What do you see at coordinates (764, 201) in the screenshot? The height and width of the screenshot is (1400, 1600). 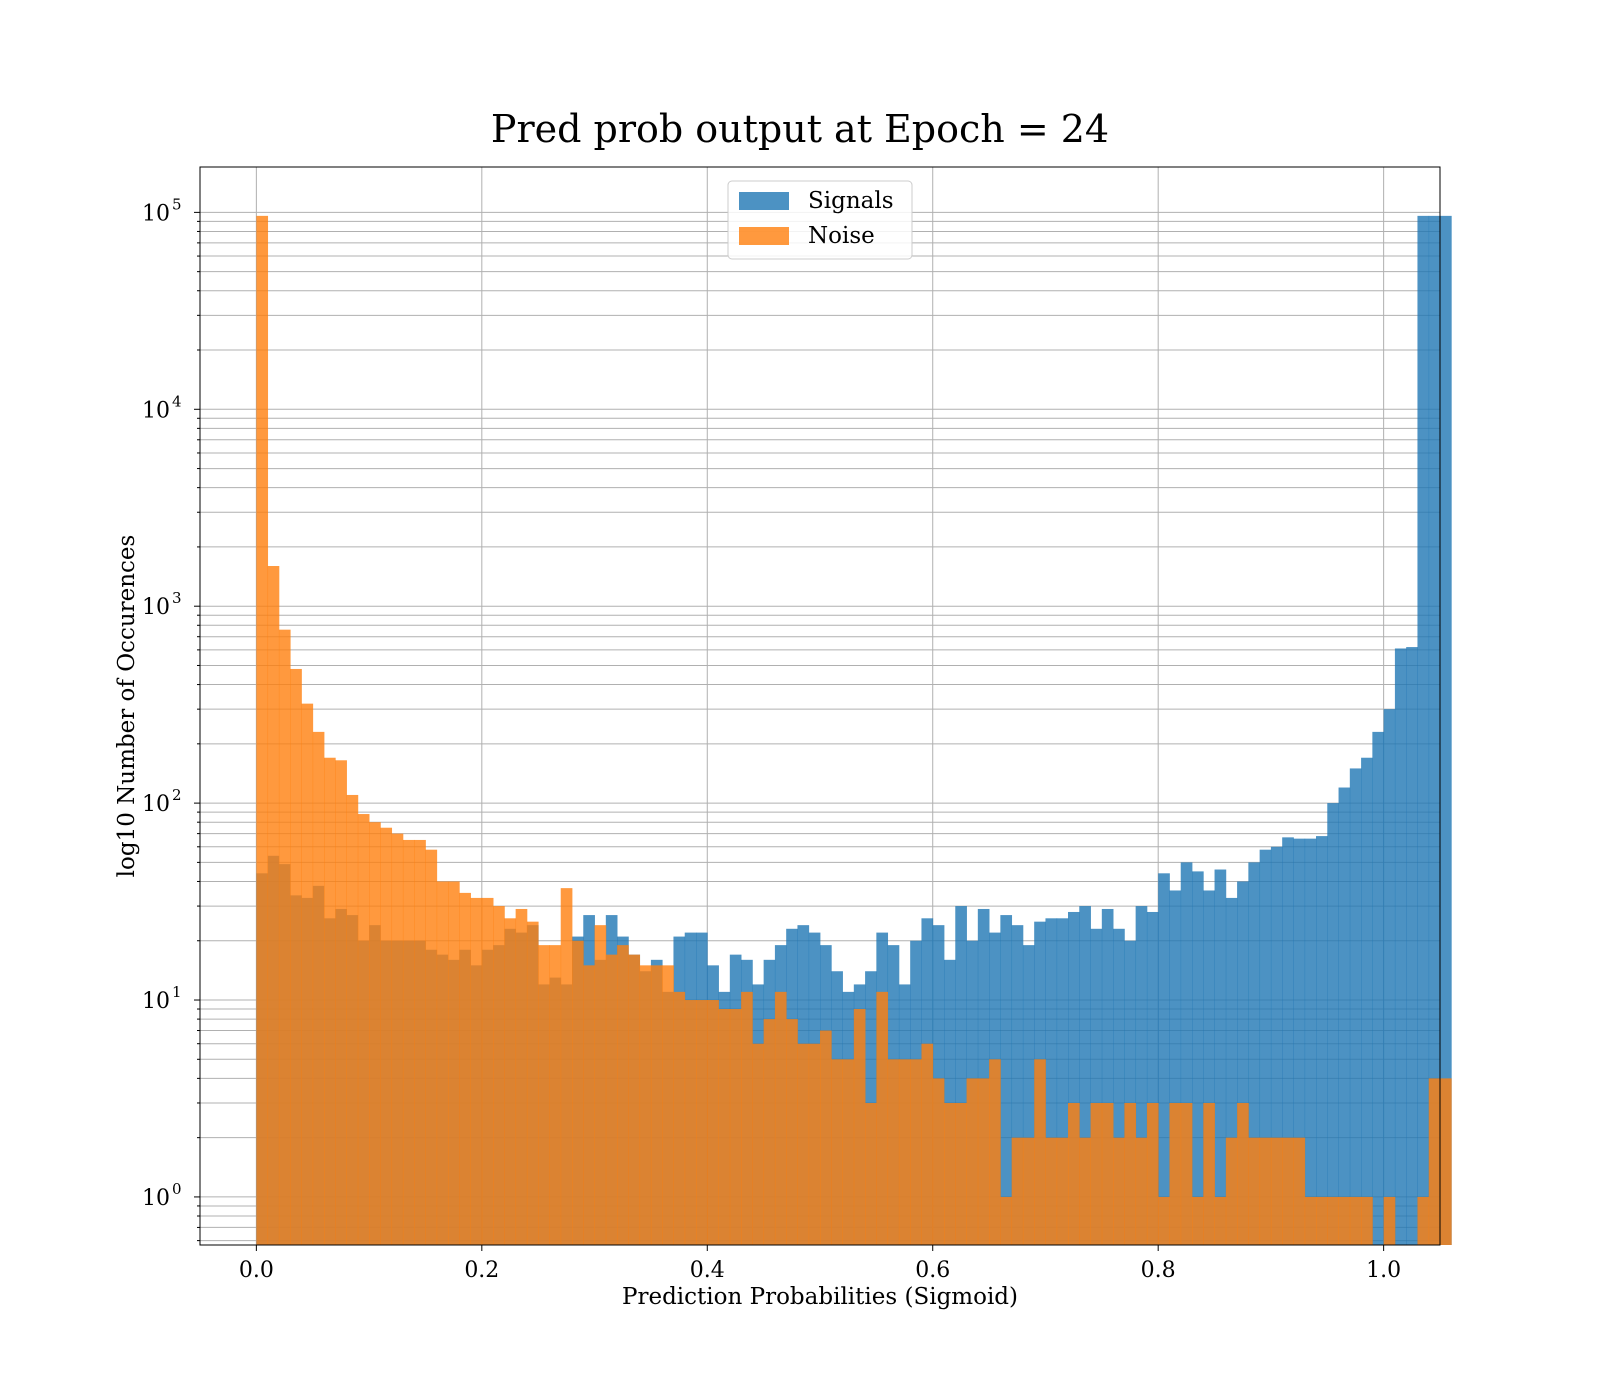 I see `legend-swatch-signals` at bounding box center [764, 201].